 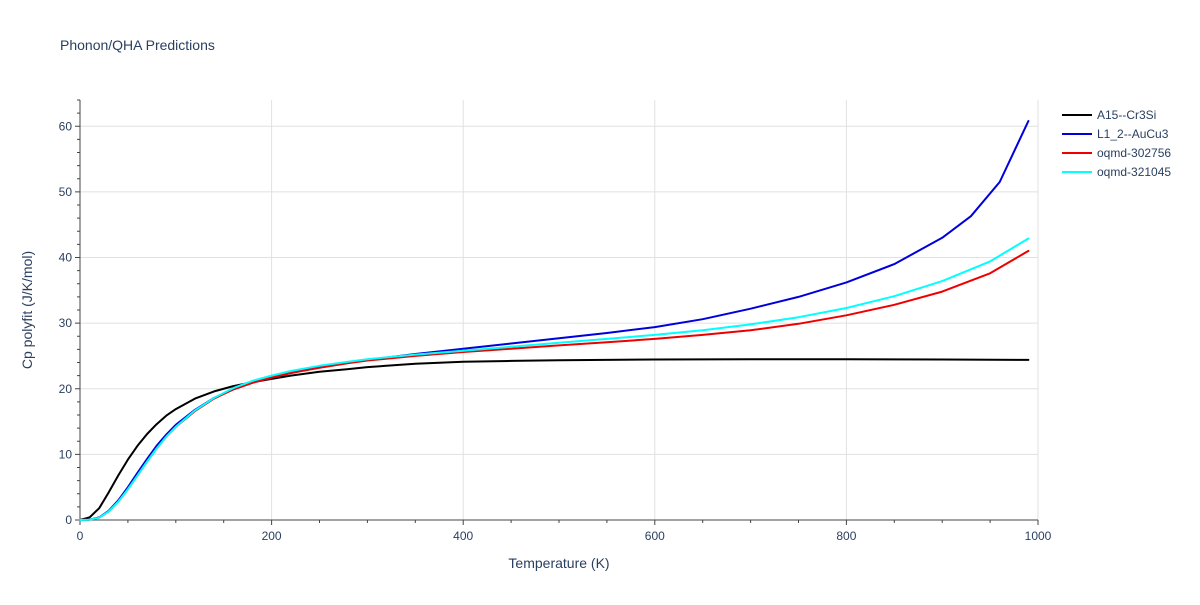 What do you see at coordinates (27, 310) in the screenshot?
I see `y-axis-label: Cp polyfit (J/K/mol)` at bounding box center [27, 310].